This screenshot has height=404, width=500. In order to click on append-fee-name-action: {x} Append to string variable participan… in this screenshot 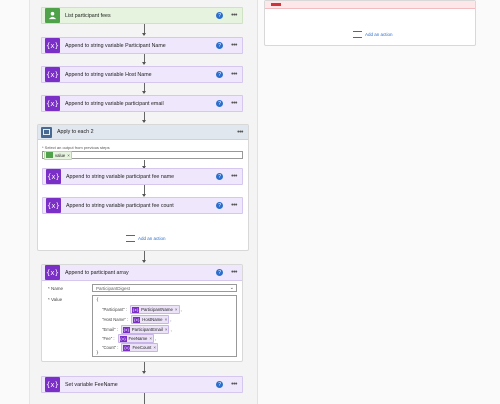, I will do `click(142, 176)`.